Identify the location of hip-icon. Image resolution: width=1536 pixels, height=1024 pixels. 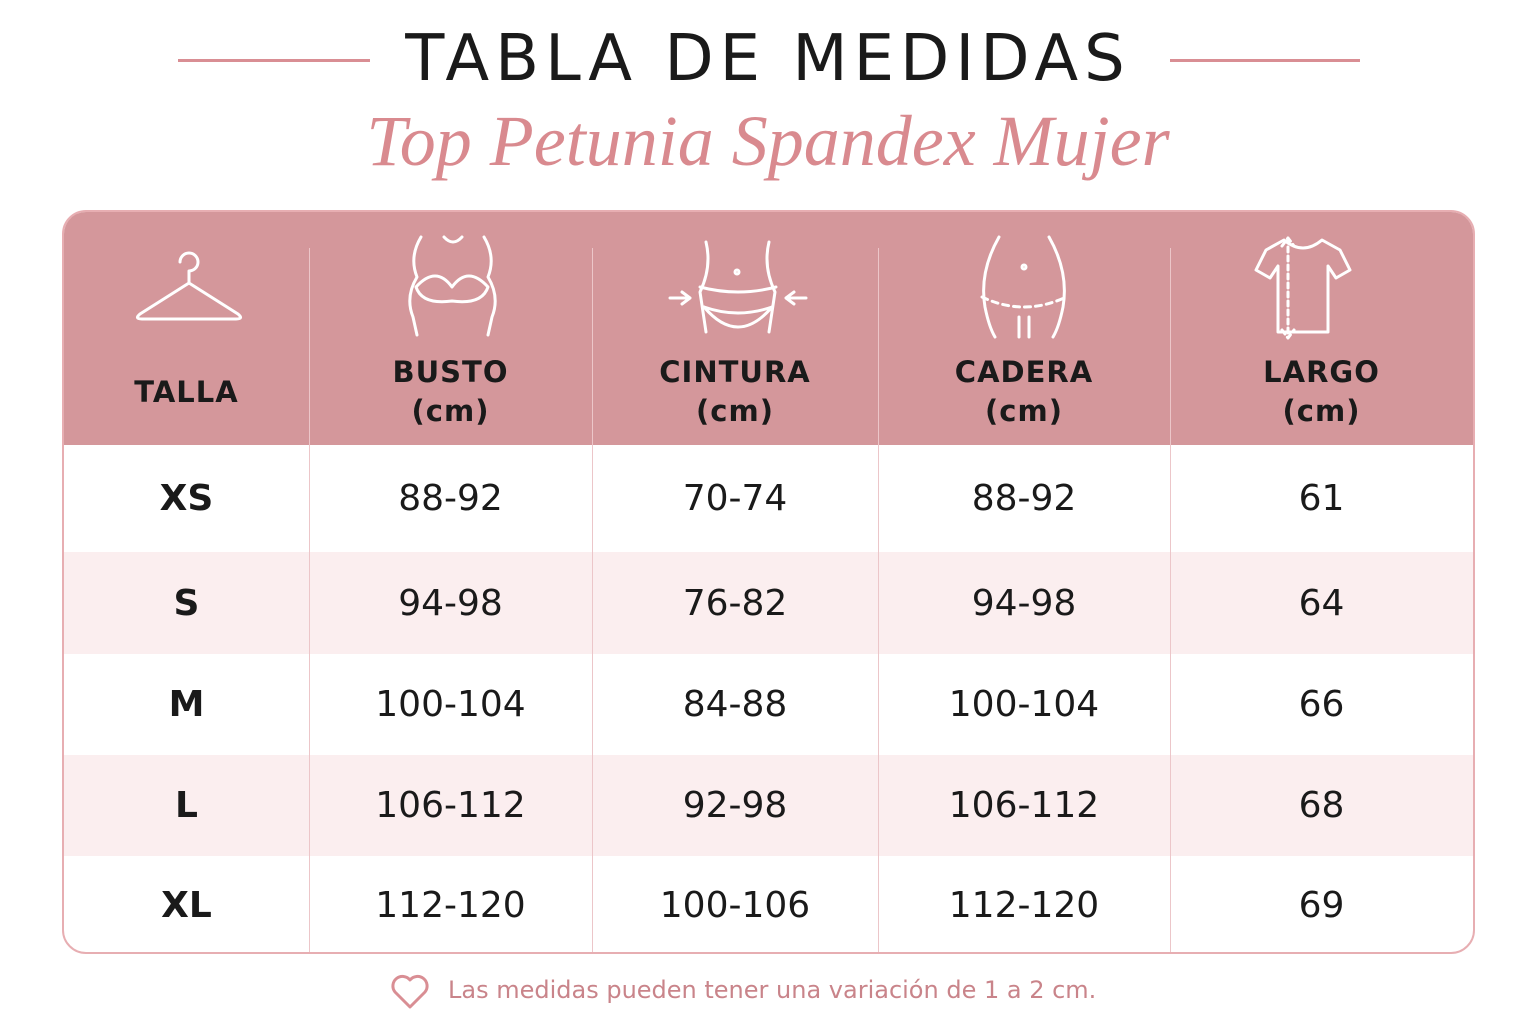
(1024, 287).